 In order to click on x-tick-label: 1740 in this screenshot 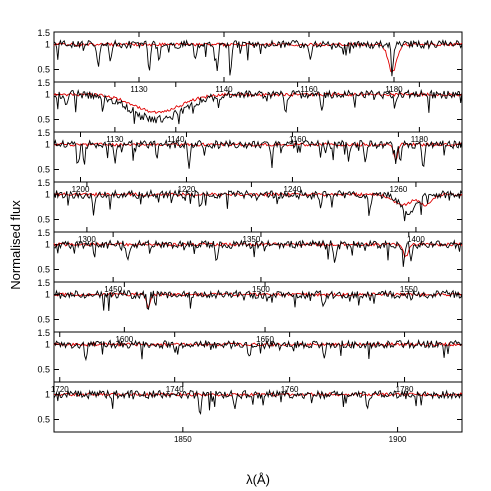, I will do `click(175, 389)`.